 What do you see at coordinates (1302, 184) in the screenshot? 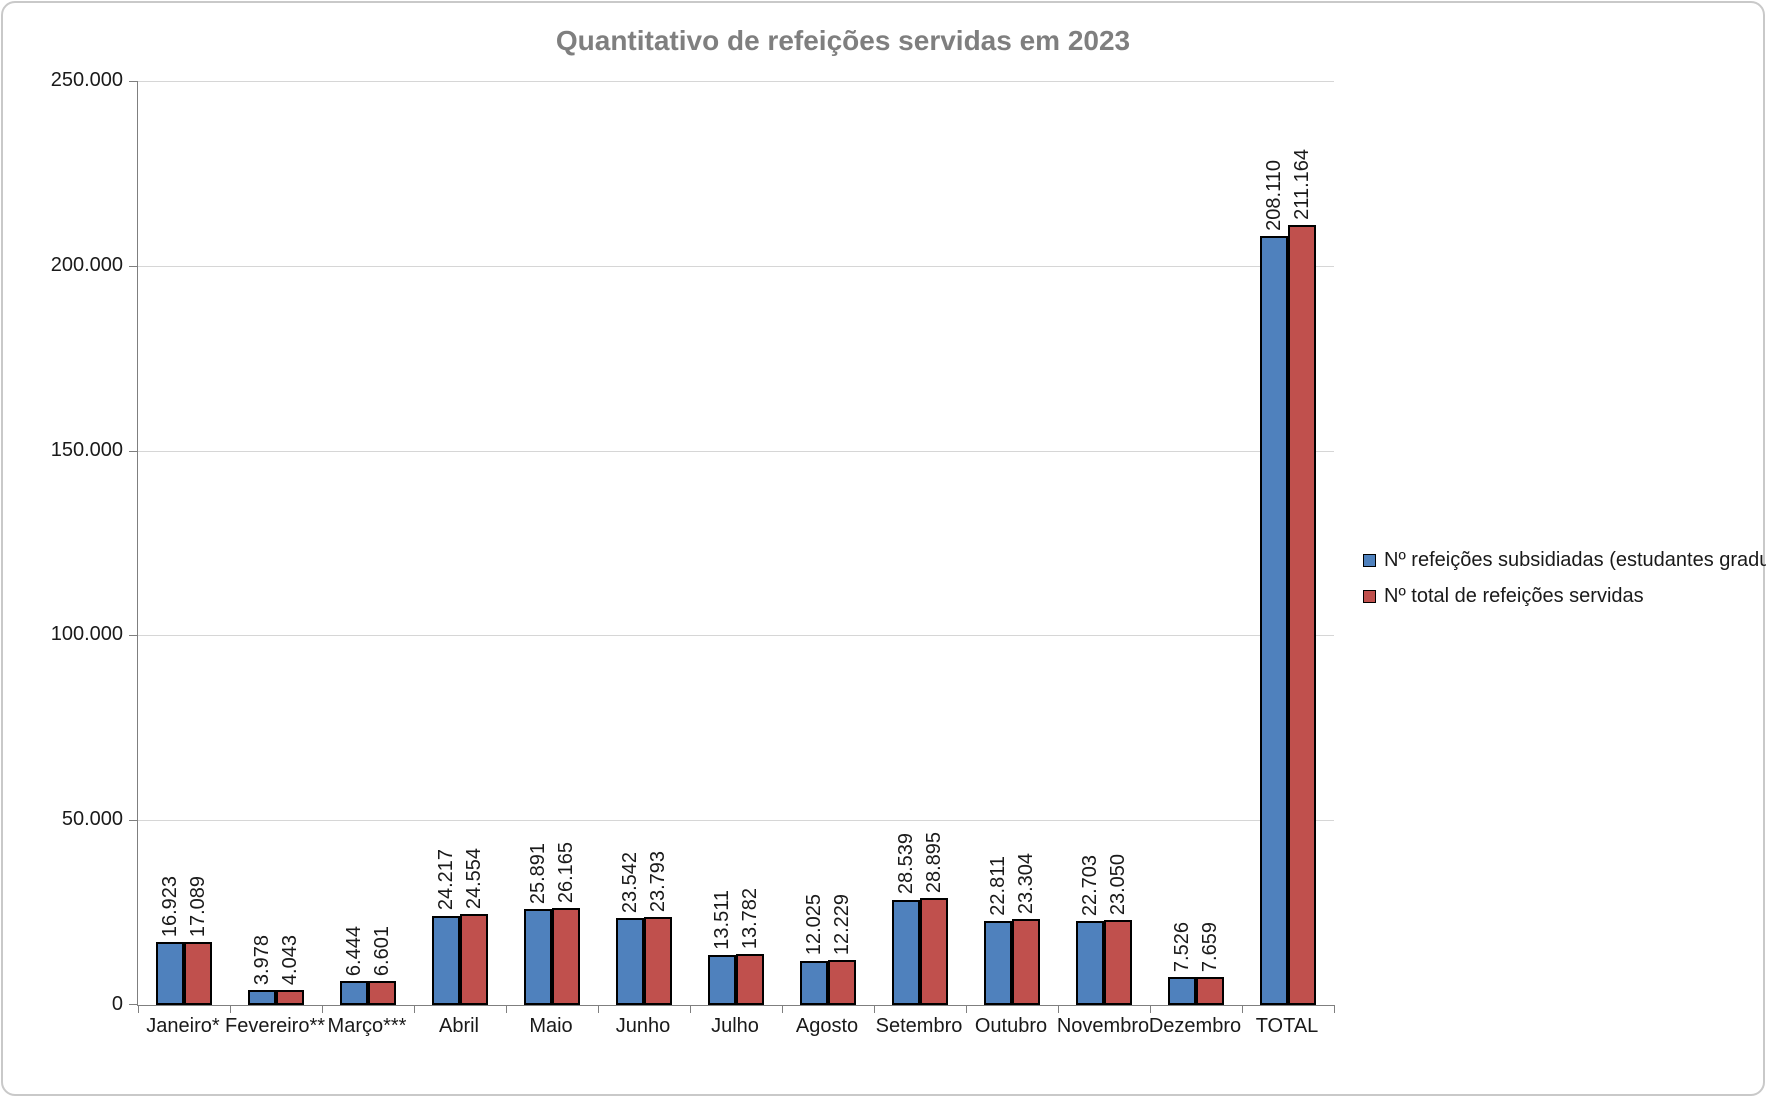
I see `bar-value-label: 211.164` at bounding box center [1302, 184].